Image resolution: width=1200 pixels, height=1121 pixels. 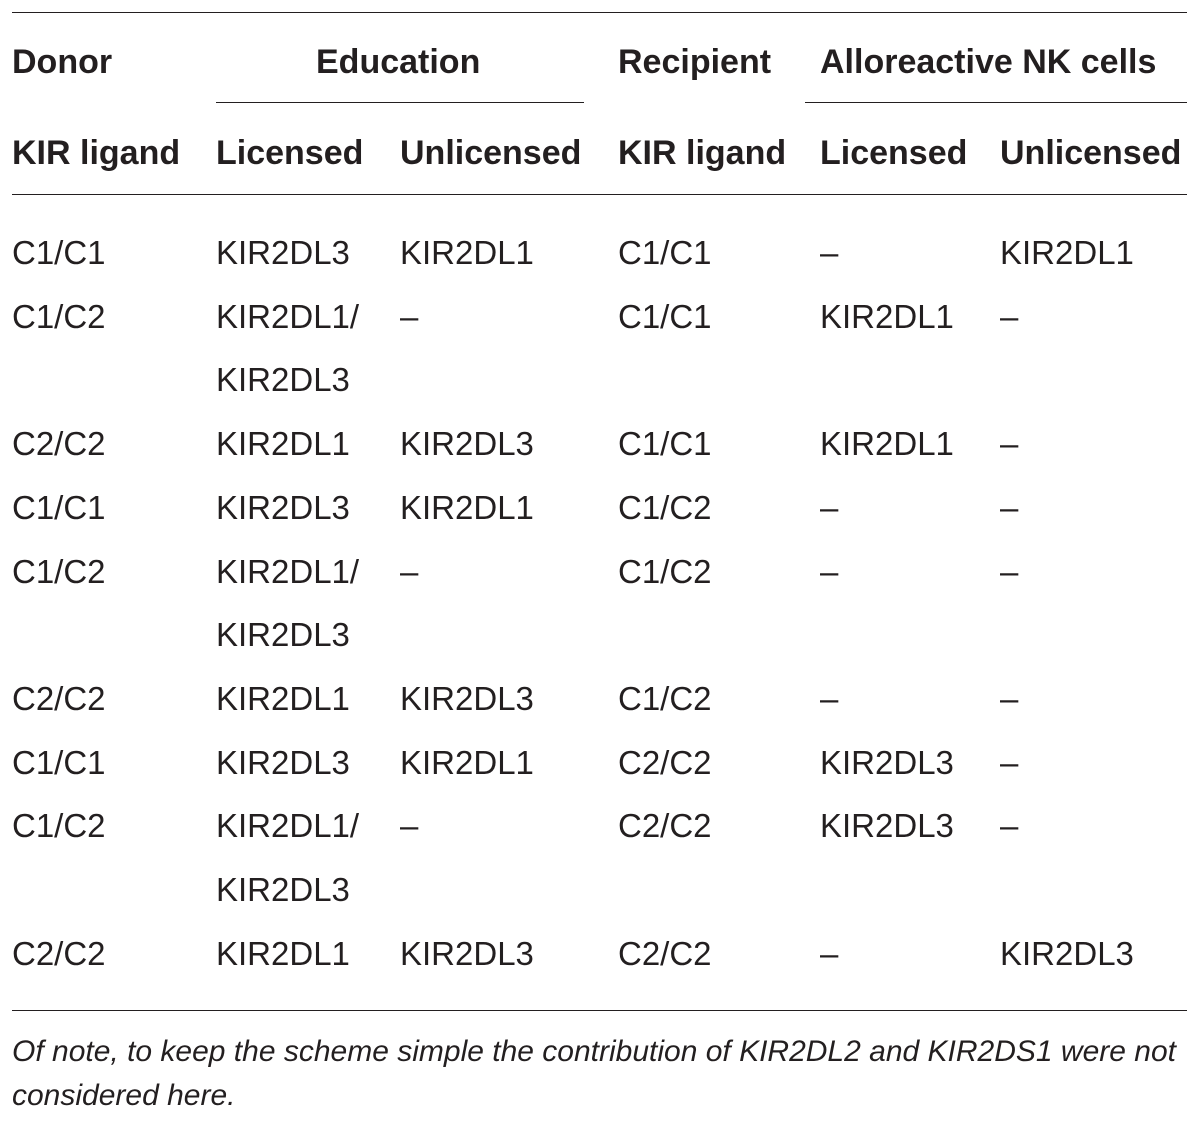 What do you see at coordinates (398, 62) in the screenshot?
I see `header-education: Education` at bounding box center [398, 62].